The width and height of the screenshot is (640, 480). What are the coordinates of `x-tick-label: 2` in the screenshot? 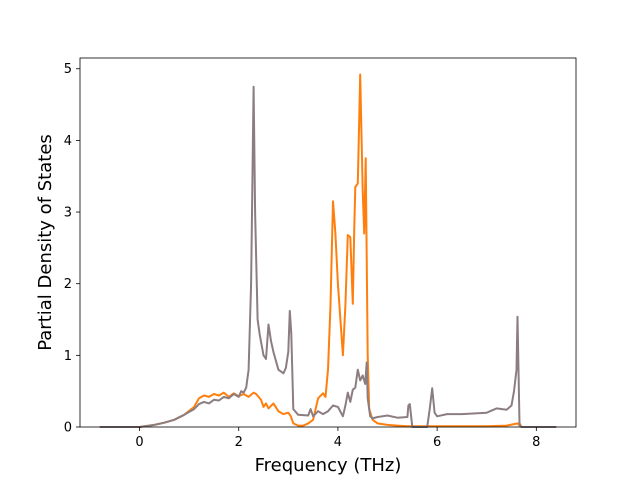 It's located at (239, 442).